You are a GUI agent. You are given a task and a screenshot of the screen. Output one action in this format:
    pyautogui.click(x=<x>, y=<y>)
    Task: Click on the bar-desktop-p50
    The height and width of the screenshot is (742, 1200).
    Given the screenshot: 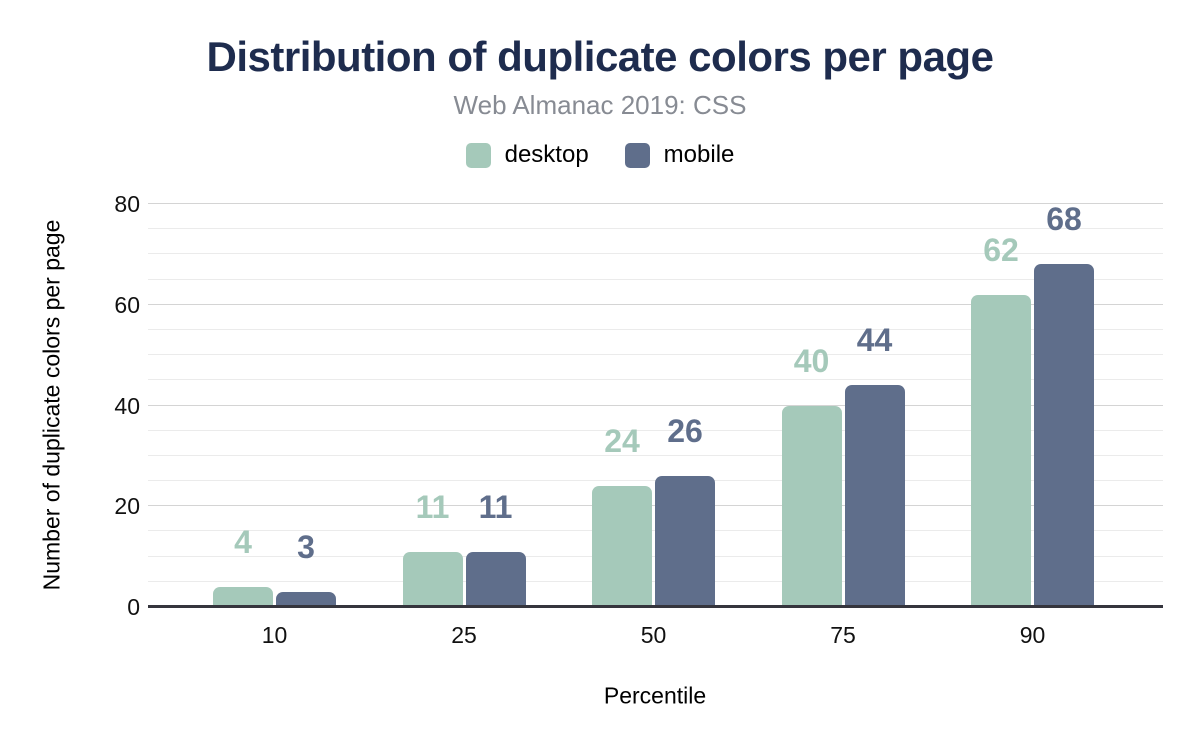 What is the action you would take?
    pyautogui.click(x=622, y=546)
    